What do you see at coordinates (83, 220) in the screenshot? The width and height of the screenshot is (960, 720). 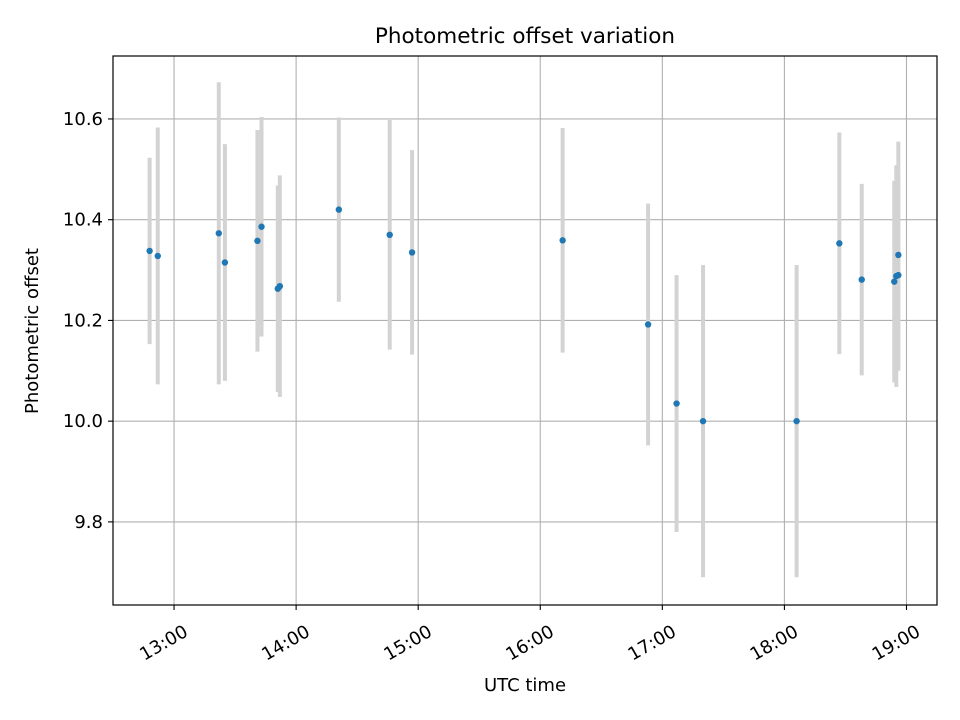 I see `y-tick-label: 10.4` at bounding box center [83, 220].